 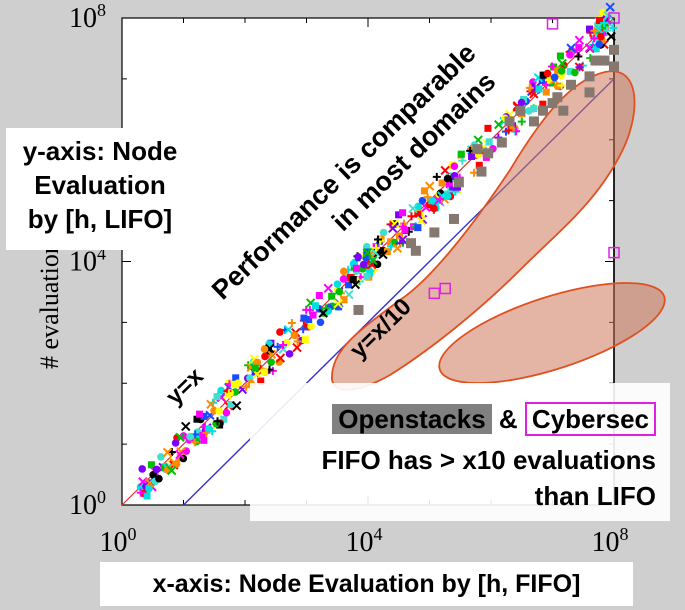 I want to click on y-tick-label: 100, so click(x=87, y=504).